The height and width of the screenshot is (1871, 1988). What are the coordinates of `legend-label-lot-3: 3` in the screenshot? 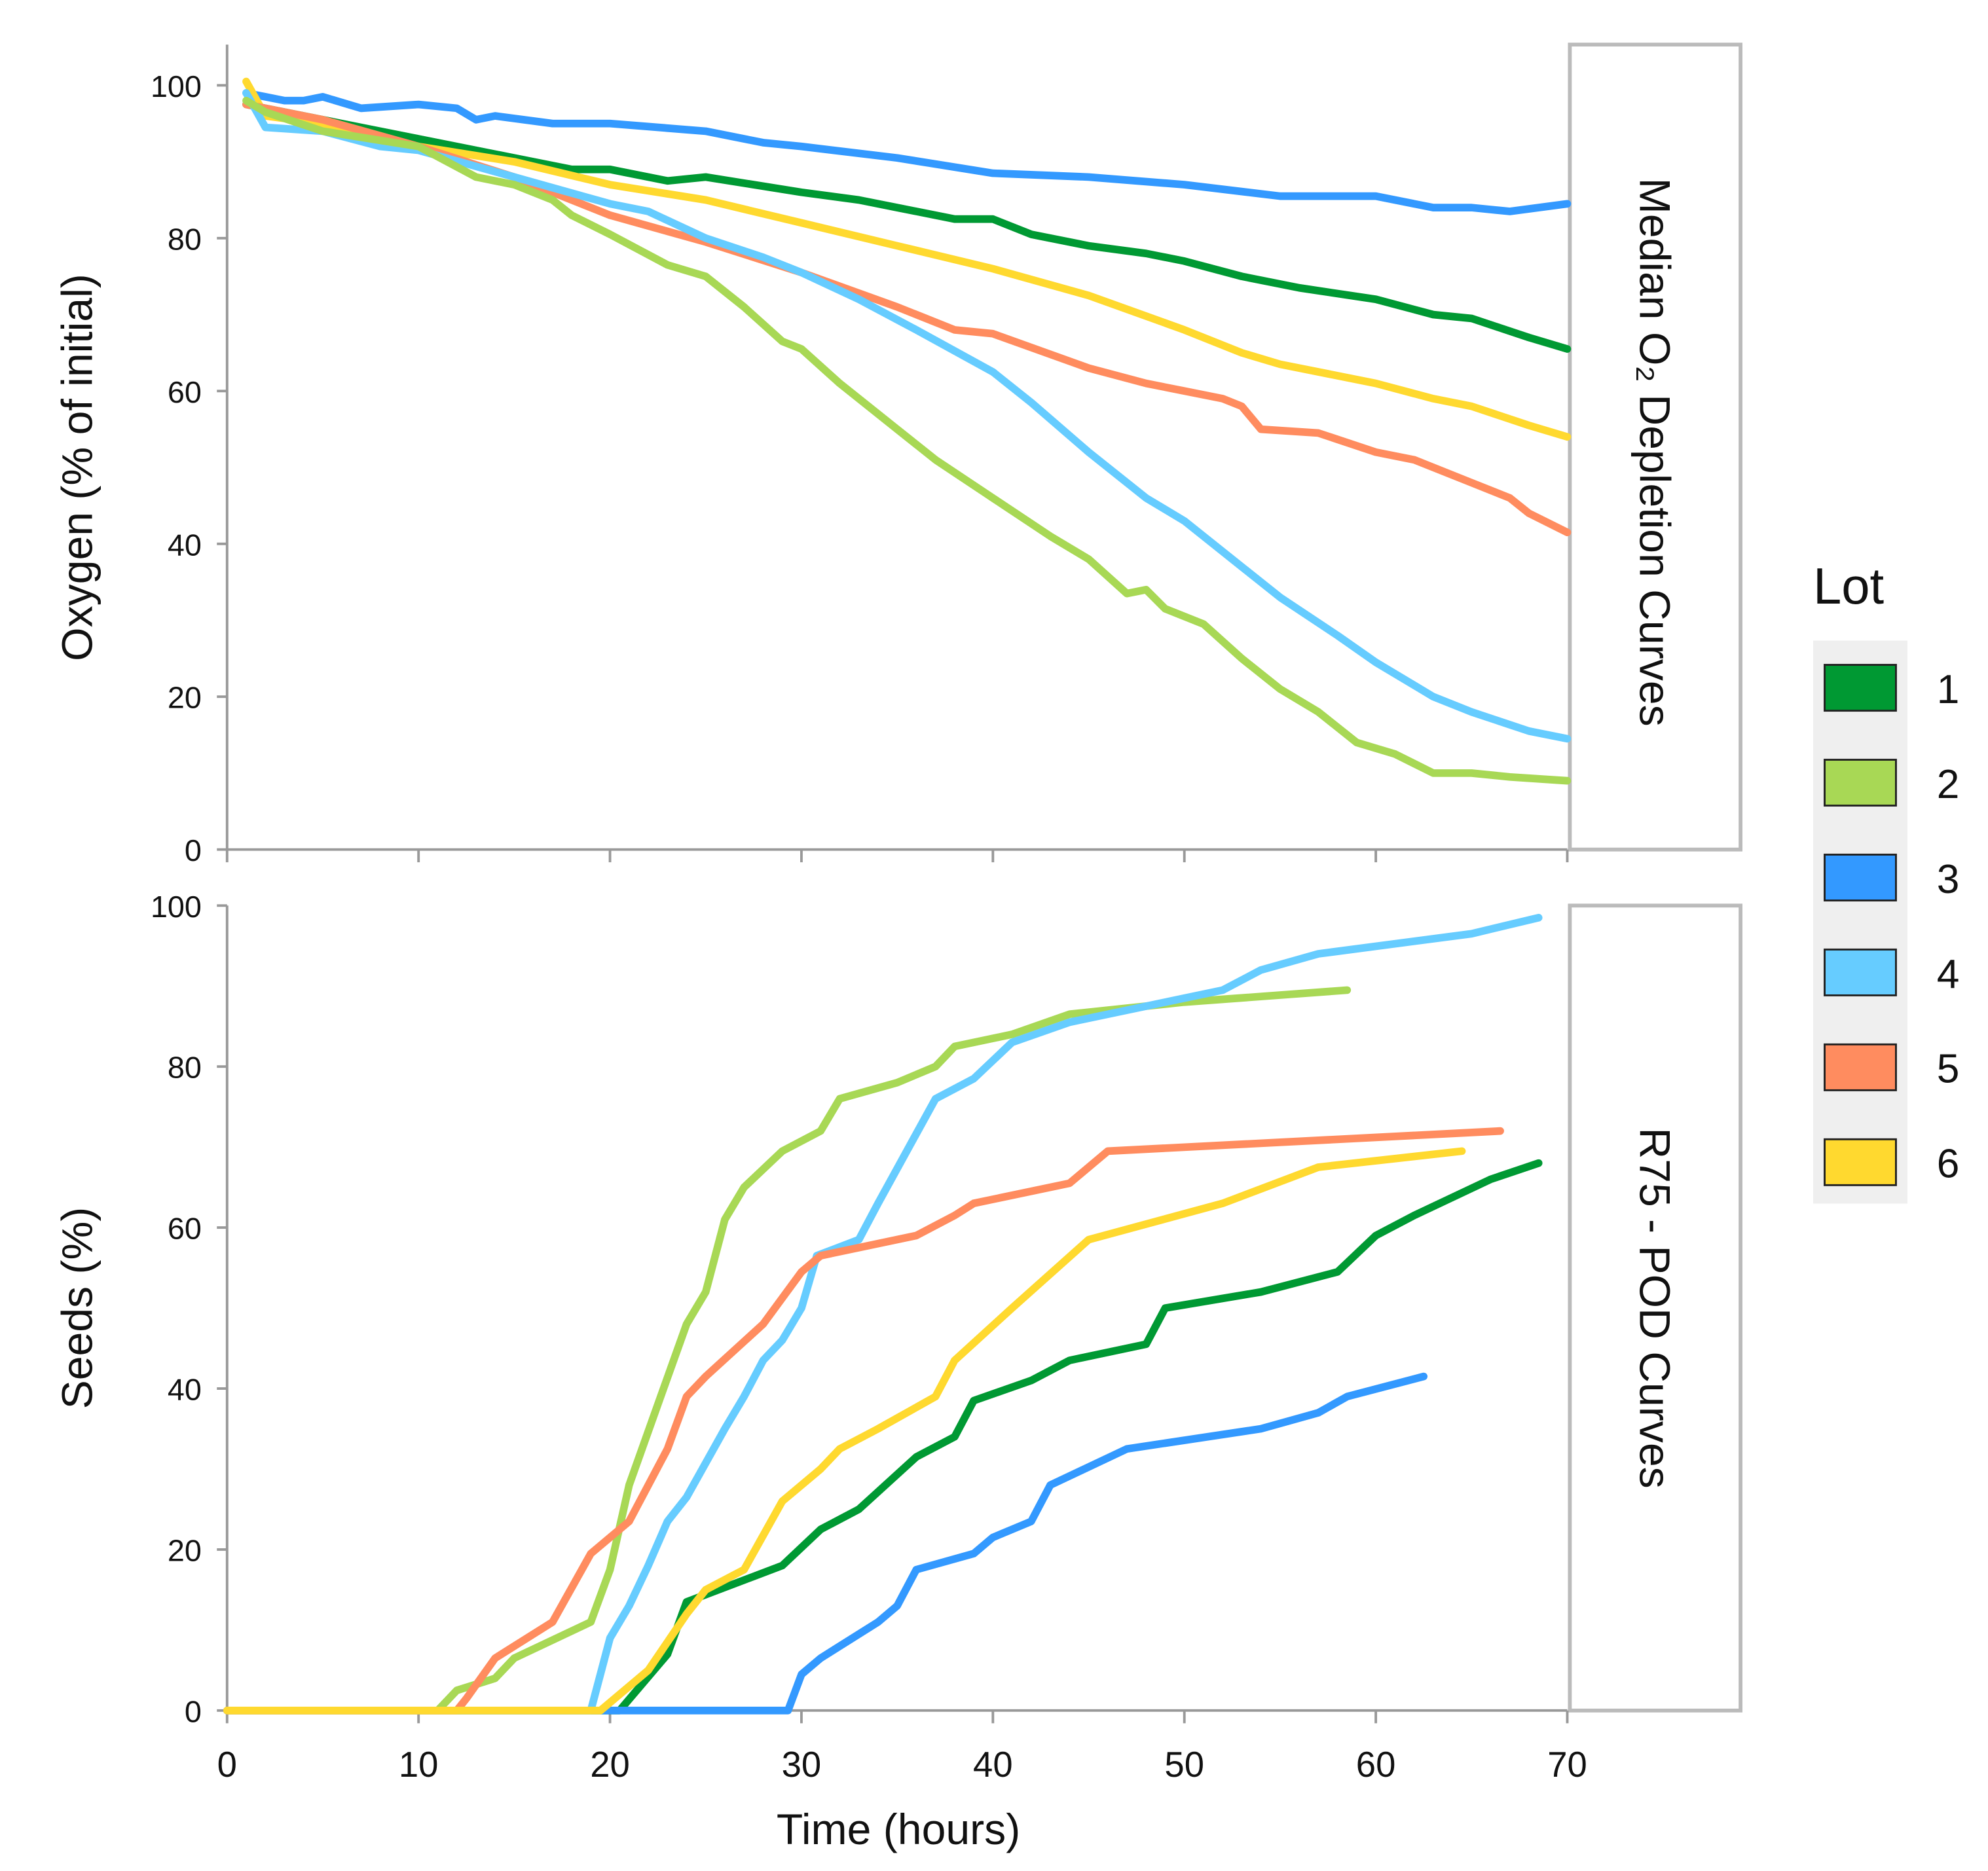 It's located at (1948, 879).